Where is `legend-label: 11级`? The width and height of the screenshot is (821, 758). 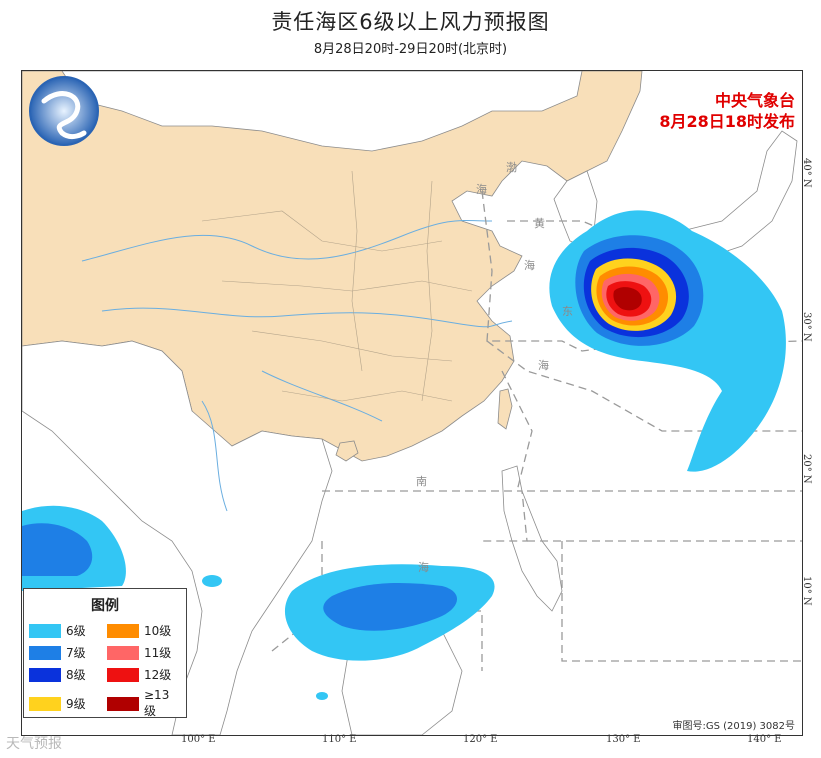
legend-label: 11级 is located at coordinates (158, 653).